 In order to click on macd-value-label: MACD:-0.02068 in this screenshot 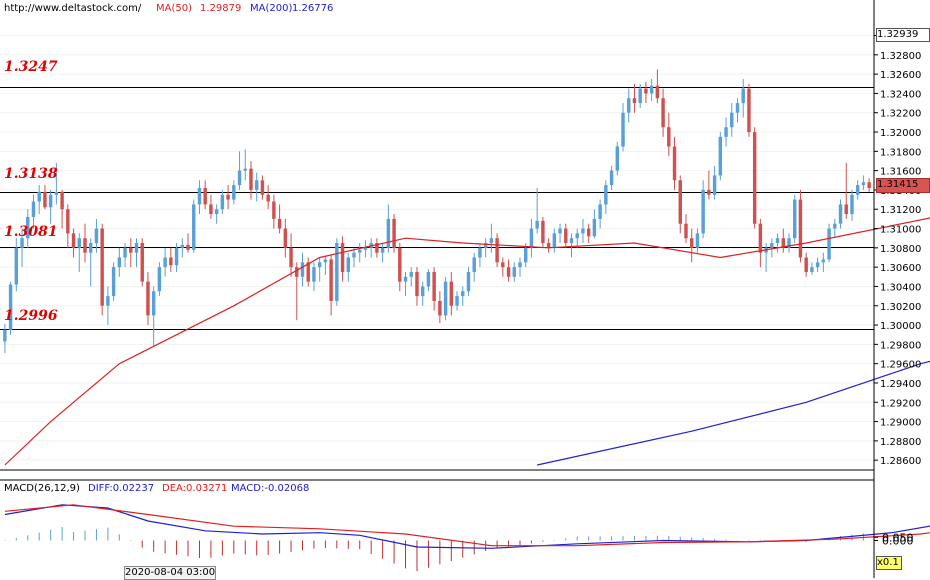, I will do `click(270, 488)`.